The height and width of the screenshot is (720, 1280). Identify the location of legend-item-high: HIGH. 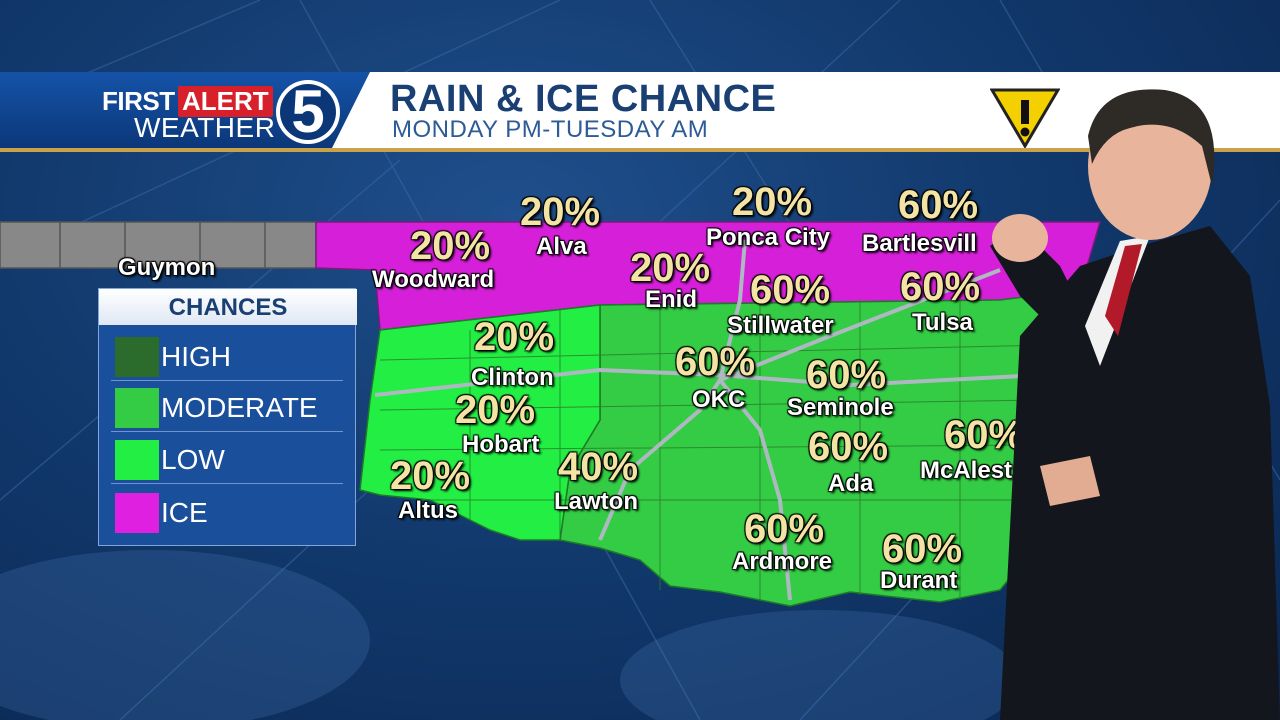
(227, 356).